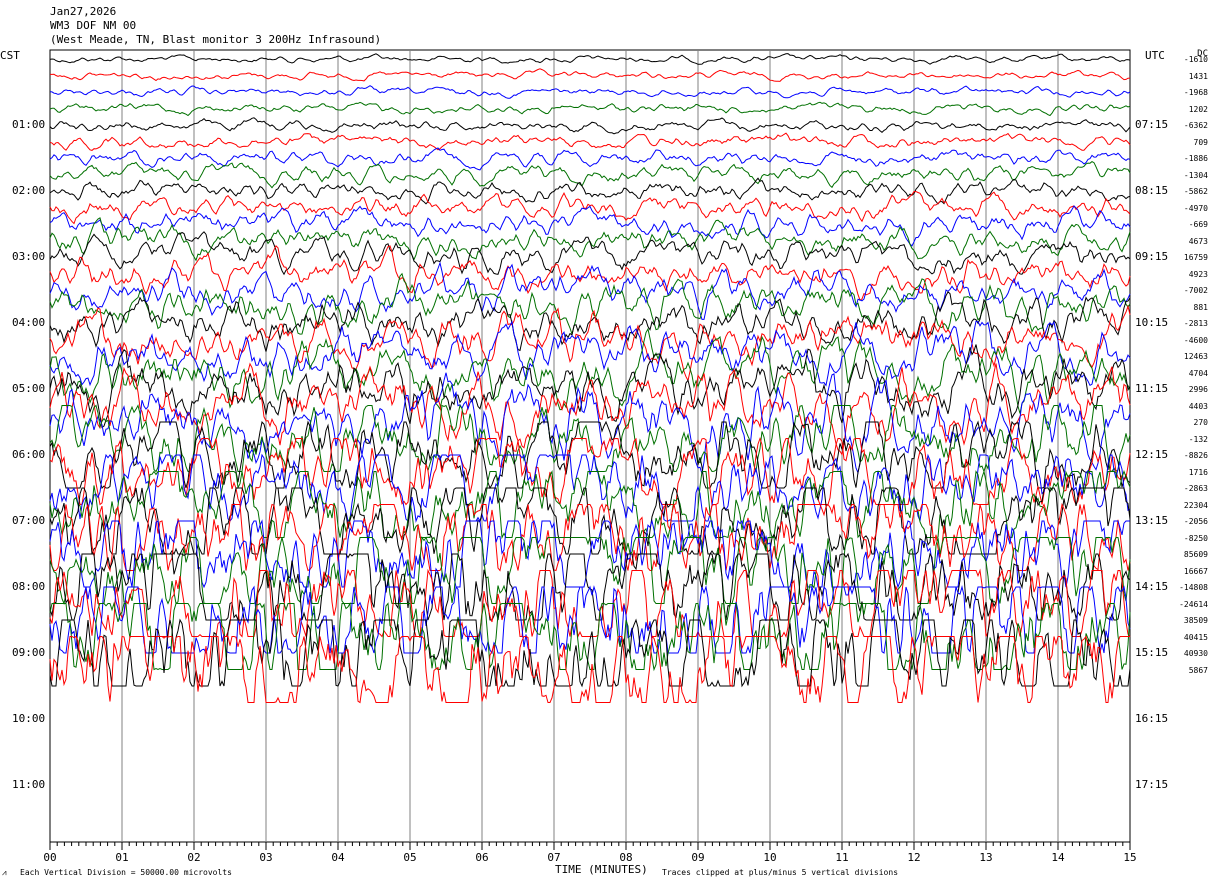 Image resolution: width=1210 pixels, height=886 pixels. What do you see at coordinates (29, 586) in the screenshot?
I see `cst-hour-label: 08:00` at bounding box center [29, 586].